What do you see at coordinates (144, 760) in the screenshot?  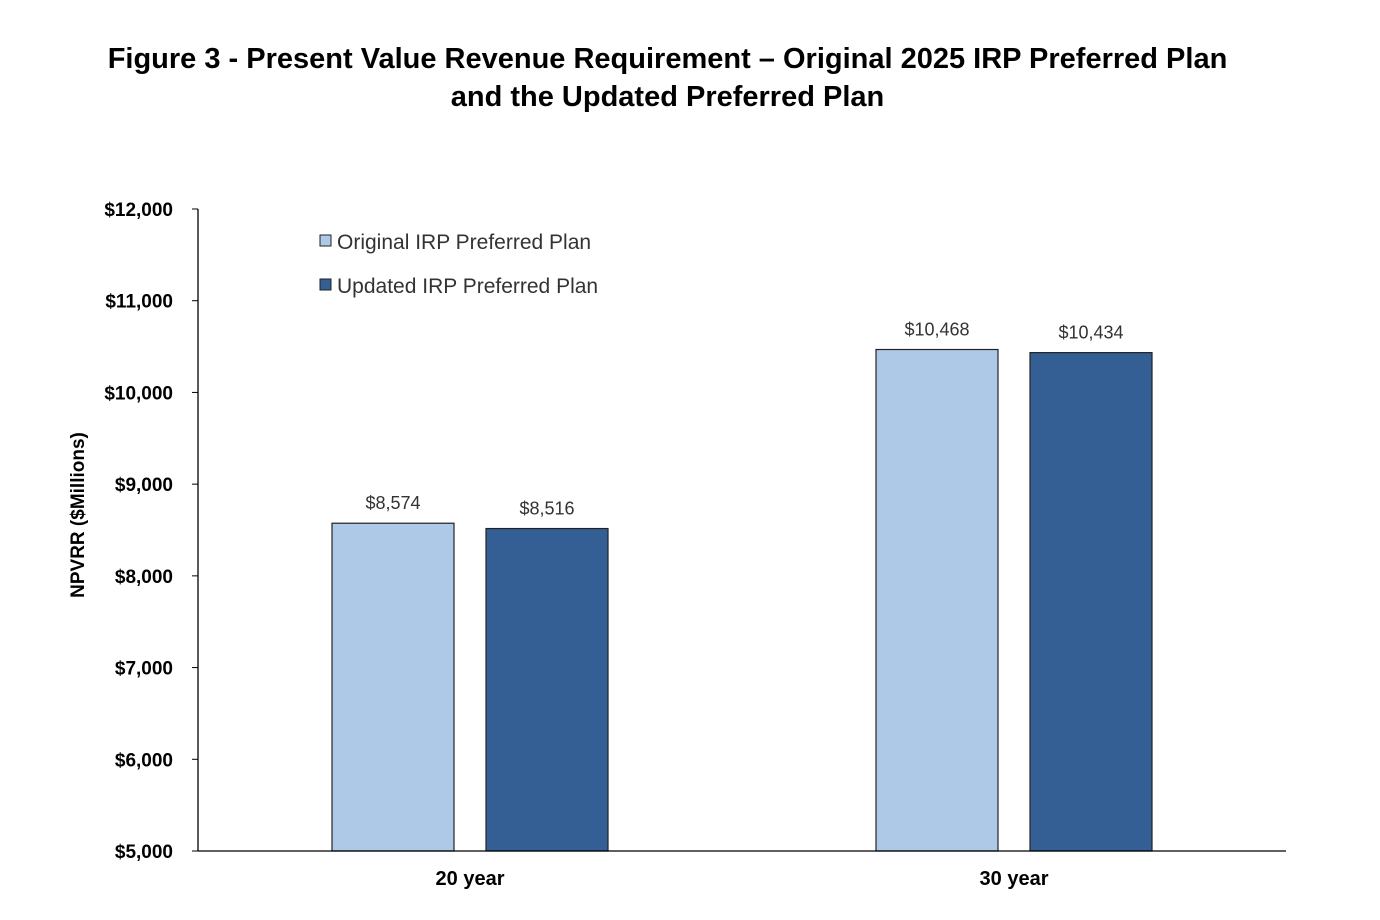 I see `y-tick-label: $6,000` at bounding box center [144, 760].